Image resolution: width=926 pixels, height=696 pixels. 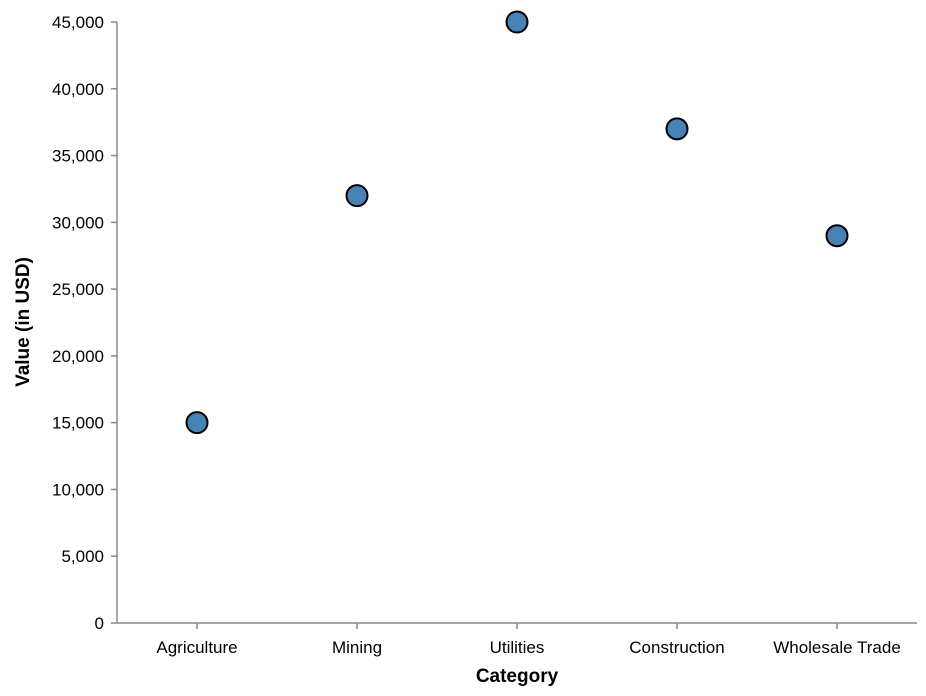 What do you see at coordinates (78, 156) in the screenshot?
I see `y-tick-label: 35,000` at bounding box center [78, 156].